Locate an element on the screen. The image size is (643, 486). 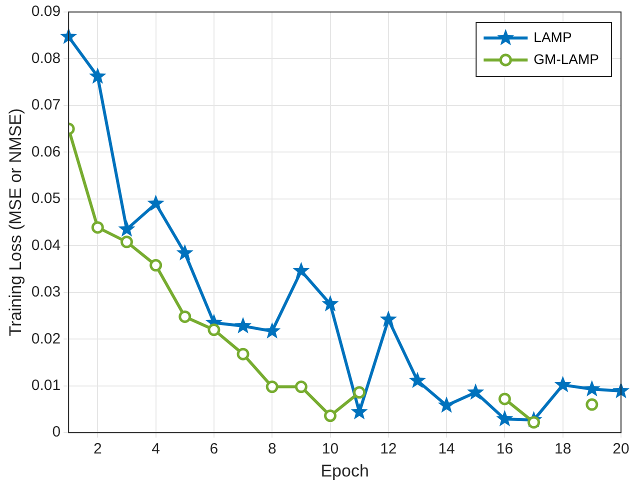
y-tick-label: 0.02 is located at coordinates (46, 339).